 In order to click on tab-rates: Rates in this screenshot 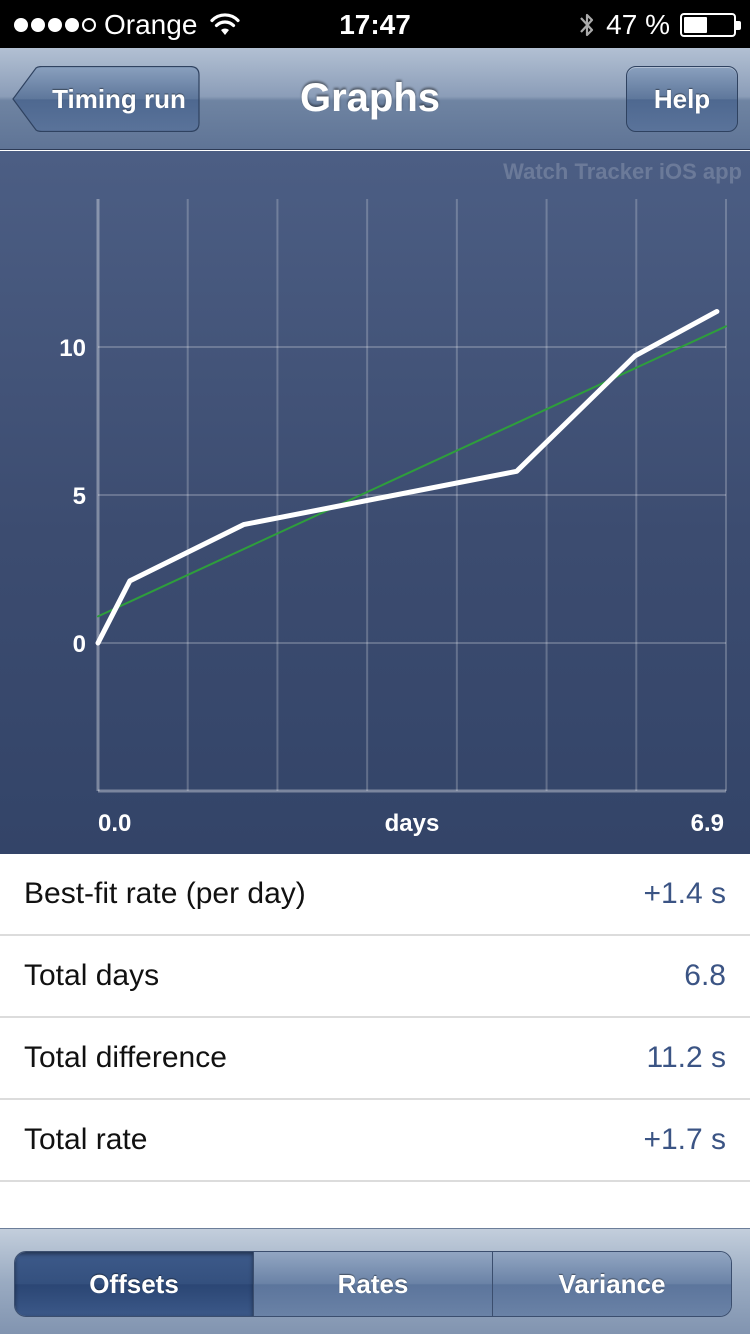, I will do `click(372, 1284)`.